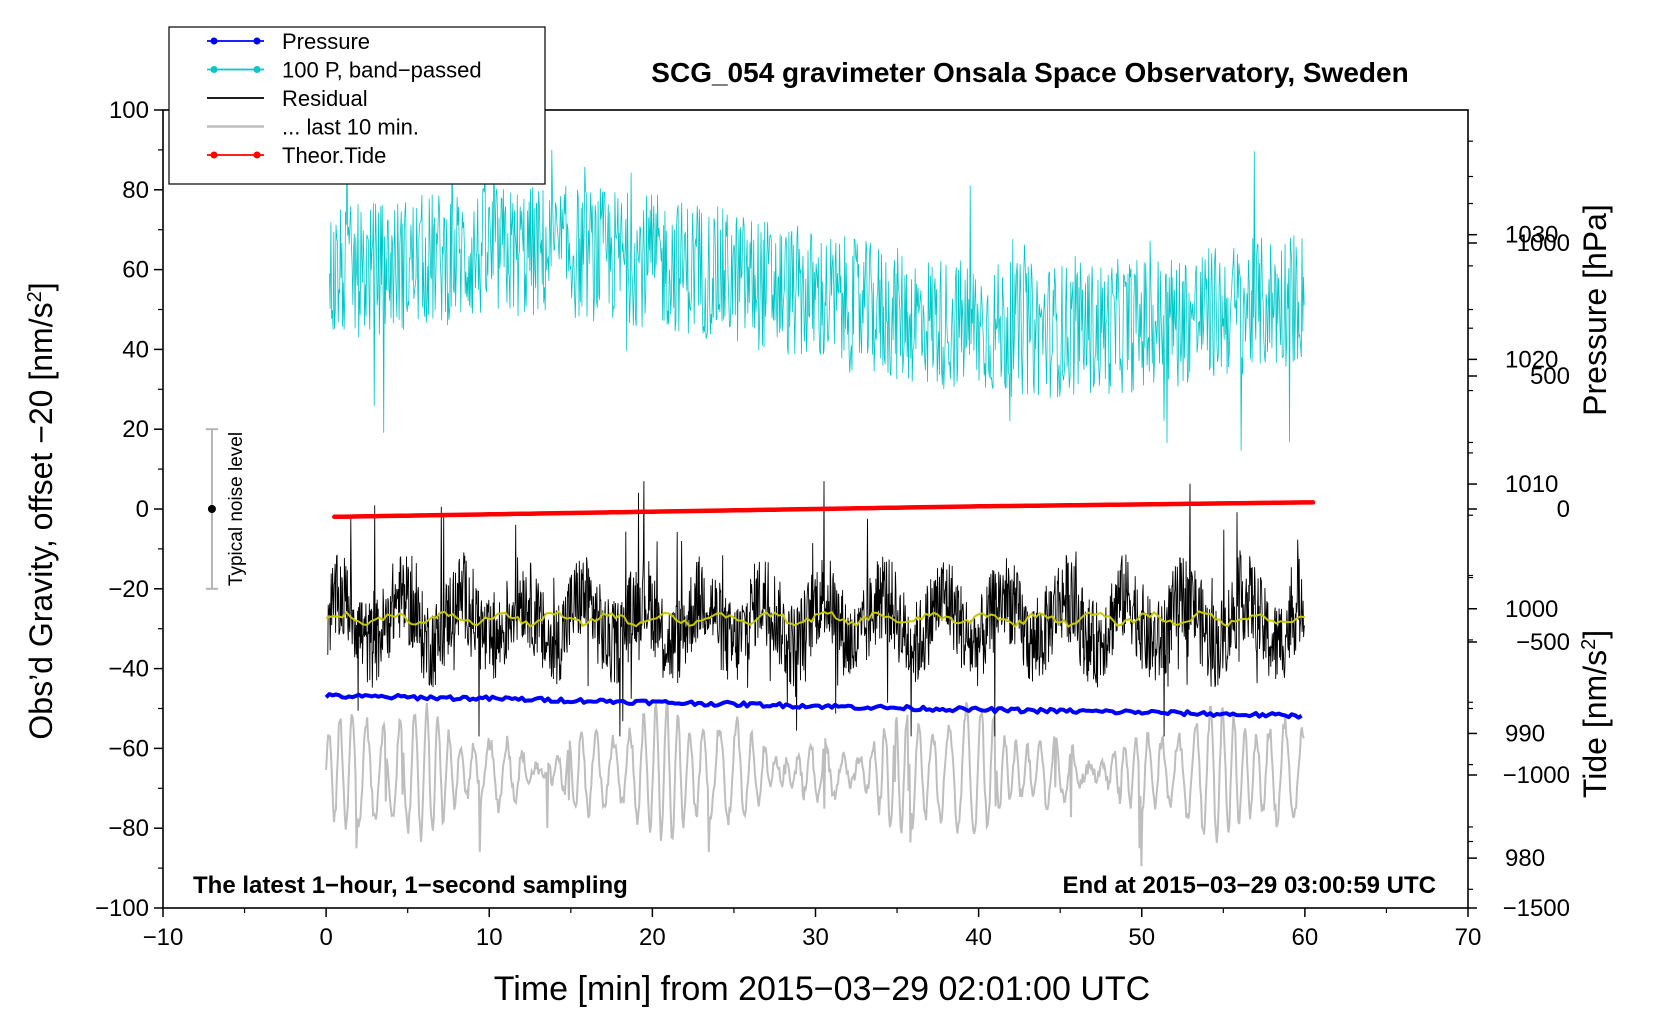 The image size is (1660, 1020). Describe the element at coordinates (163, 937) in the screenshot. I see `x-tick-label: −10` at that location.